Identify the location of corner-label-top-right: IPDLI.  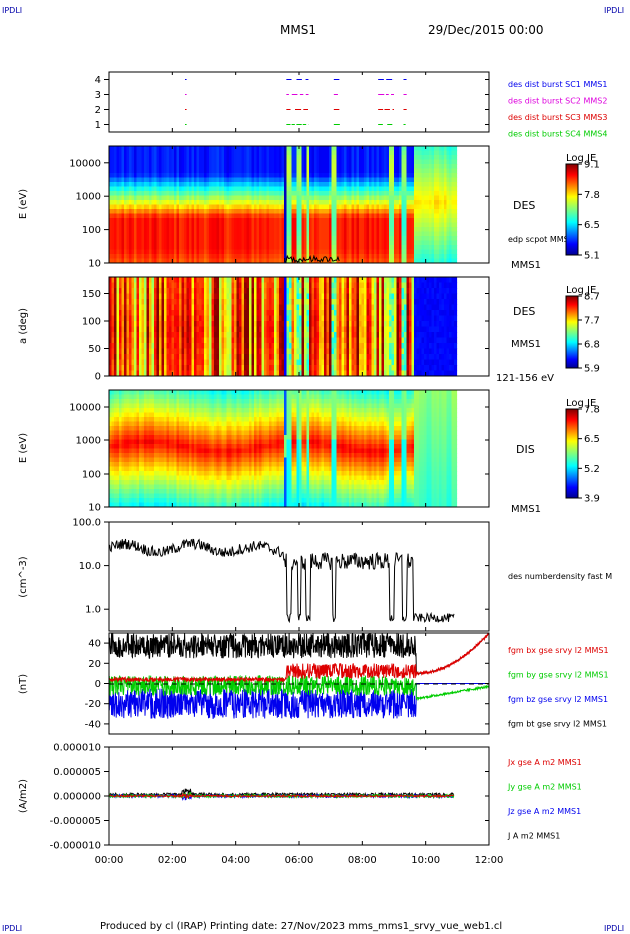
(614, 10).